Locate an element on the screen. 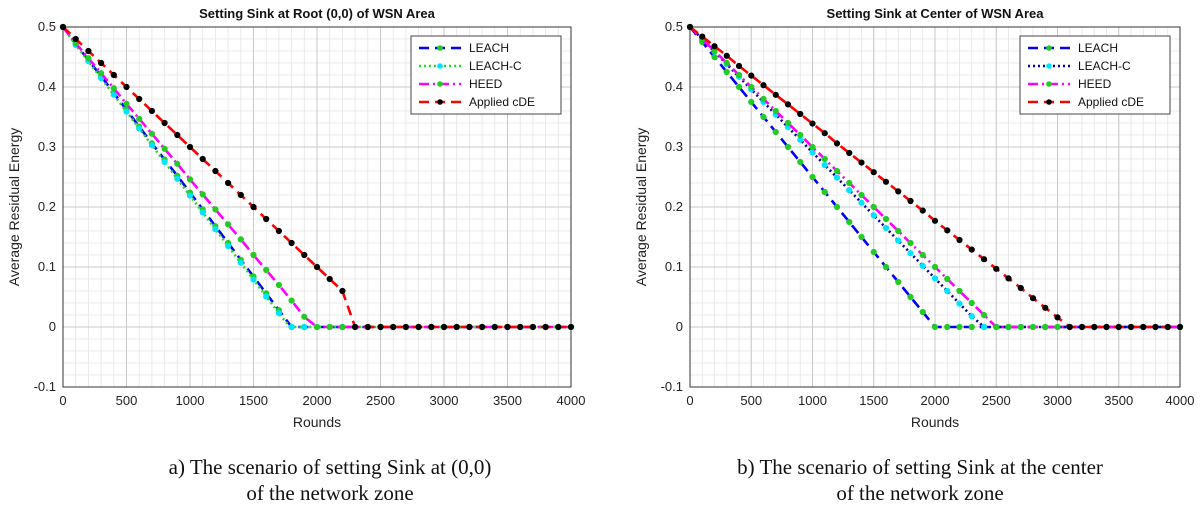 The height and width of the screenshot is (506, 1203). y-tick-label: 0.1 is located at coordinates (674, 266).